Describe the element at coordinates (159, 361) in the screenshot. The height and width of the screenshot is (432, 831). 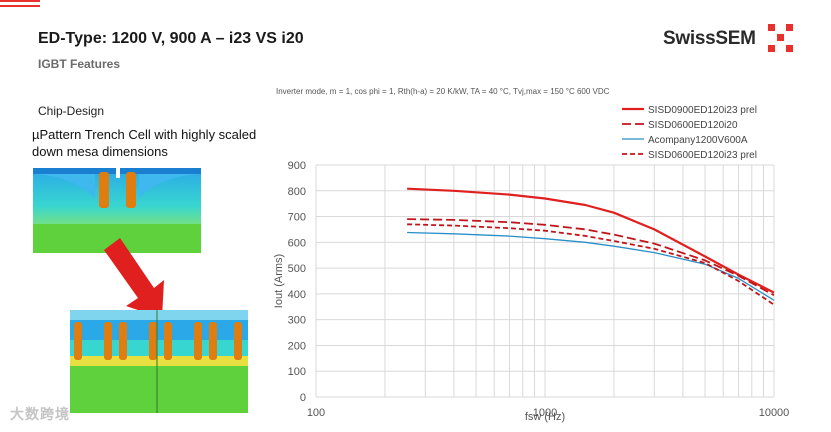
I see `micropattern-cell-simulation-image` at that location.